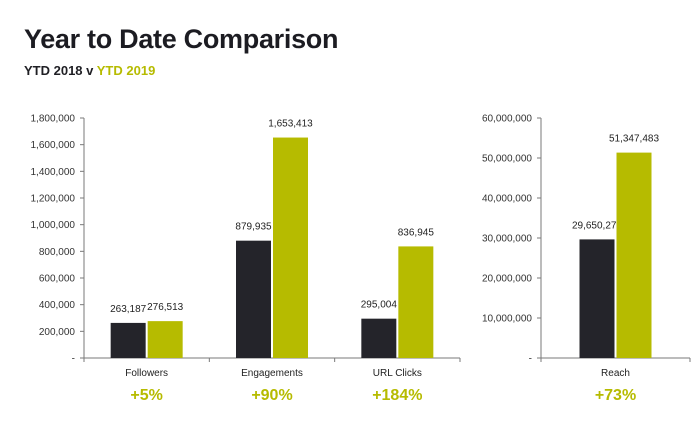  I want to click on chart1-data-label: 879,935, so click(253, 227).